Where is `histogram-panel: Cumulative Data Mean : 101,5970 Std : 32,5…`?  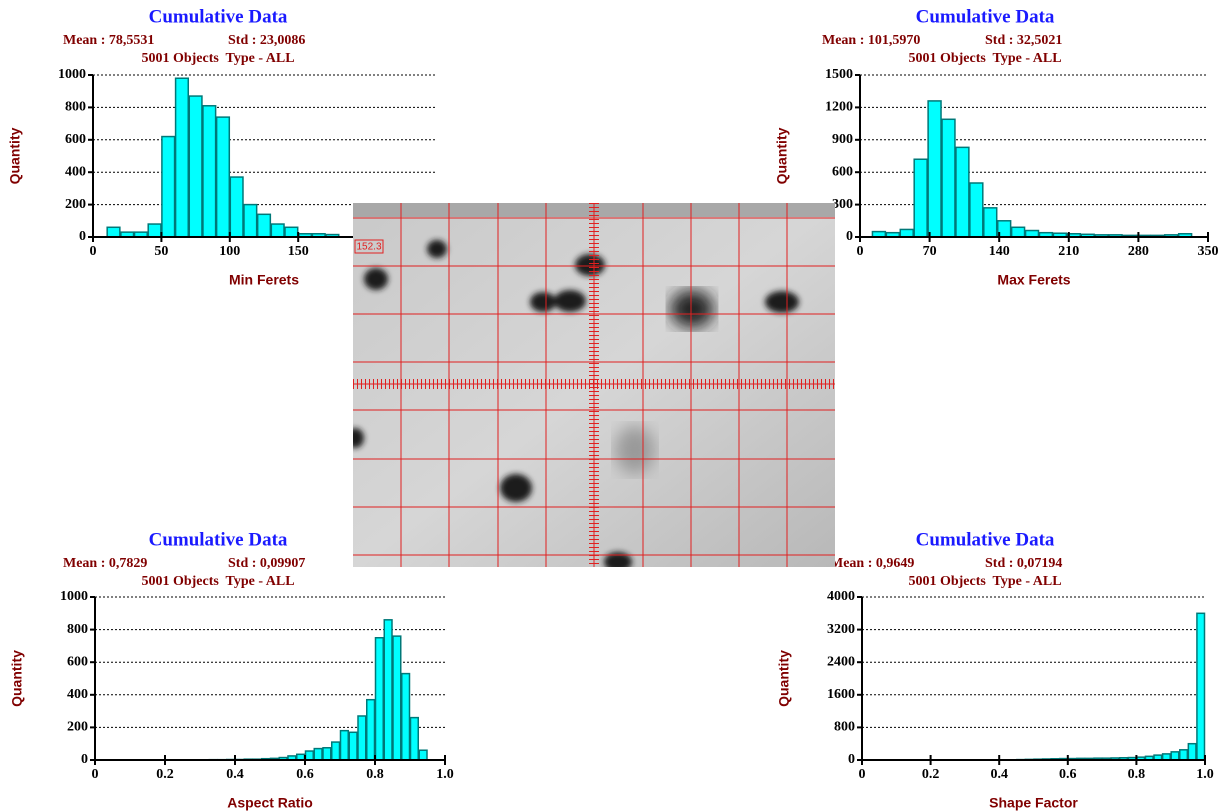
histogram-panel: Cumulative Data Mean : 101,5970 Std : 32,5… is located at coordinates (996, 146).